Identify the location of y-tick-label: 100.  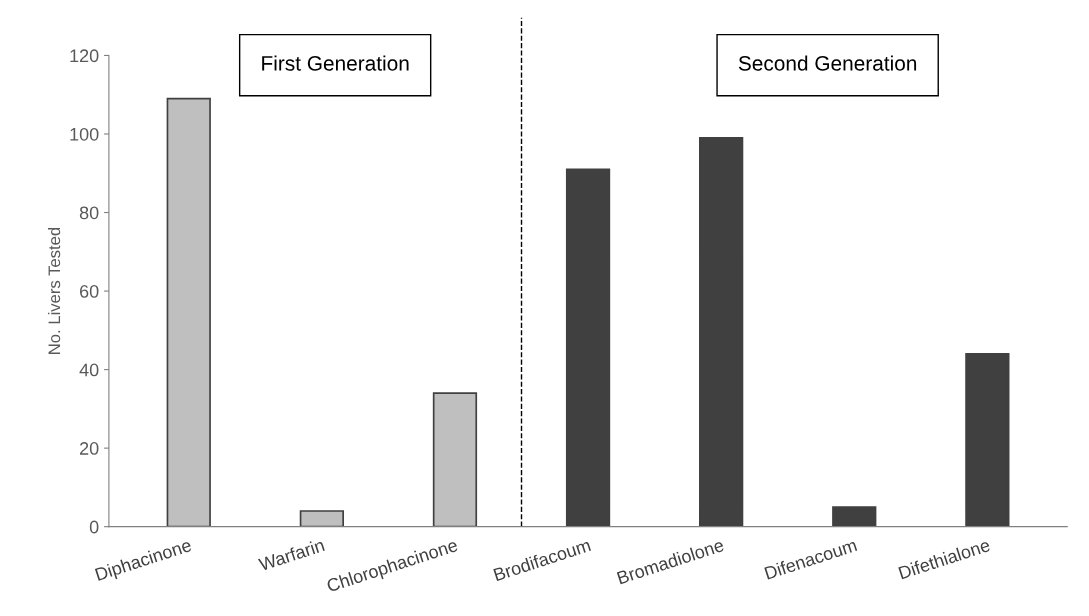
(84, 134).